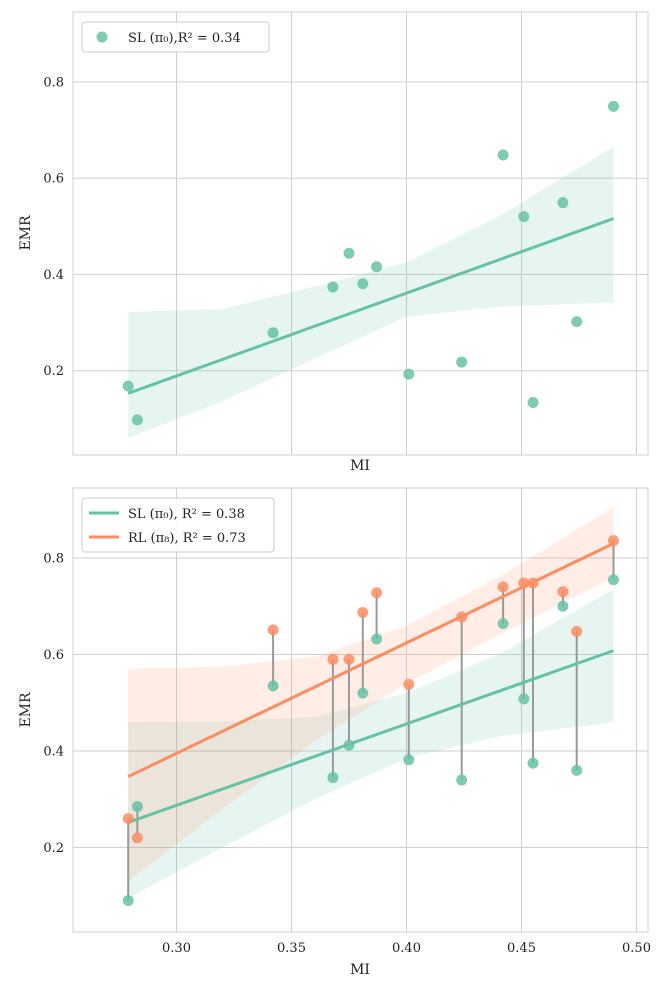  I want to click on legend-marker-sl, so click(102, 37).